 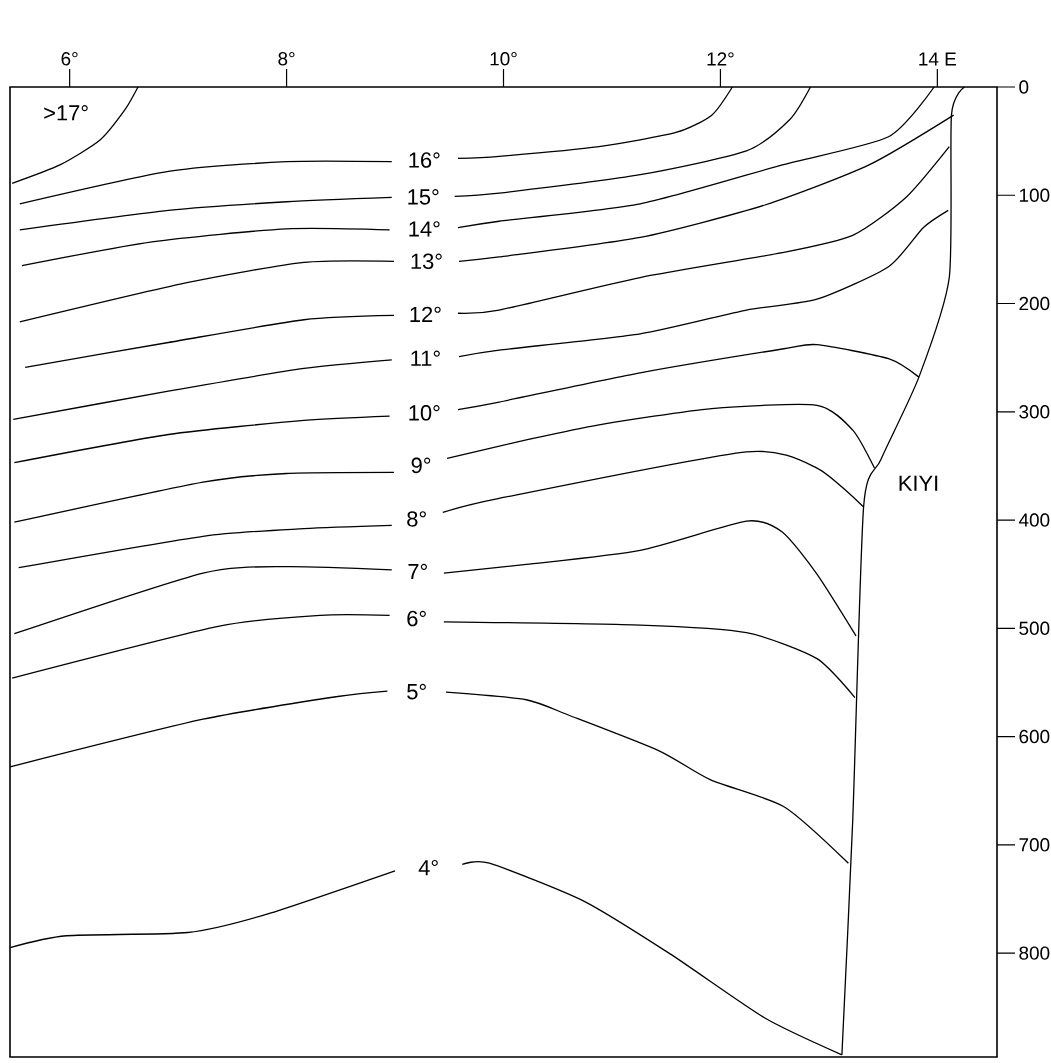 What do you see at coordinates (1034, 303) in the screenshot?
I see `y-tick-label: 200` at bounding box center [1034, 303].